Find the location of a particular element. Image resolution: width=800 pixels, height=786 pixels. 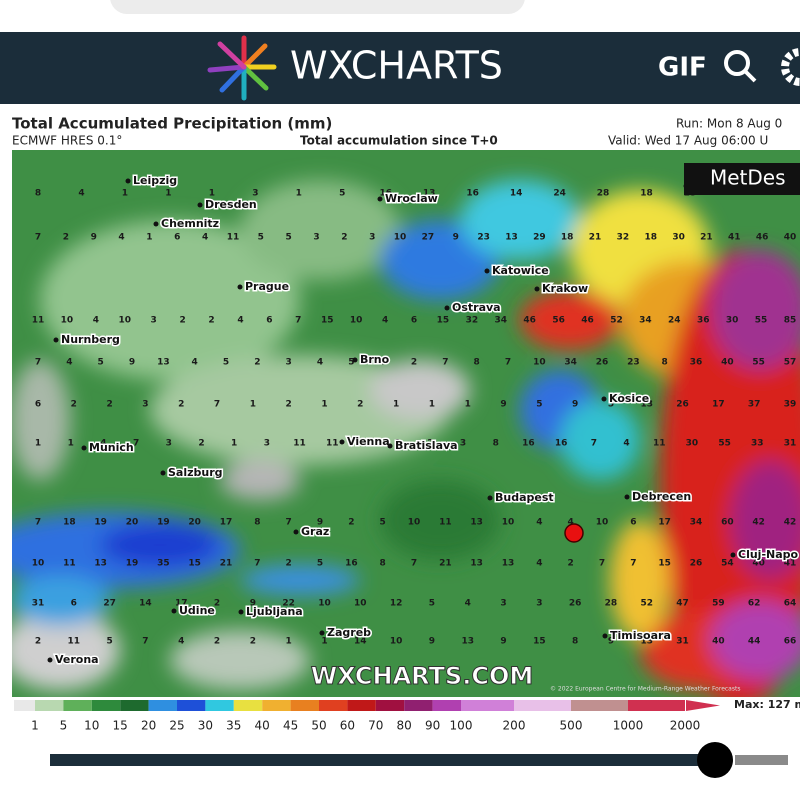

legend-label: 90 is located at coordinates (432, 726).